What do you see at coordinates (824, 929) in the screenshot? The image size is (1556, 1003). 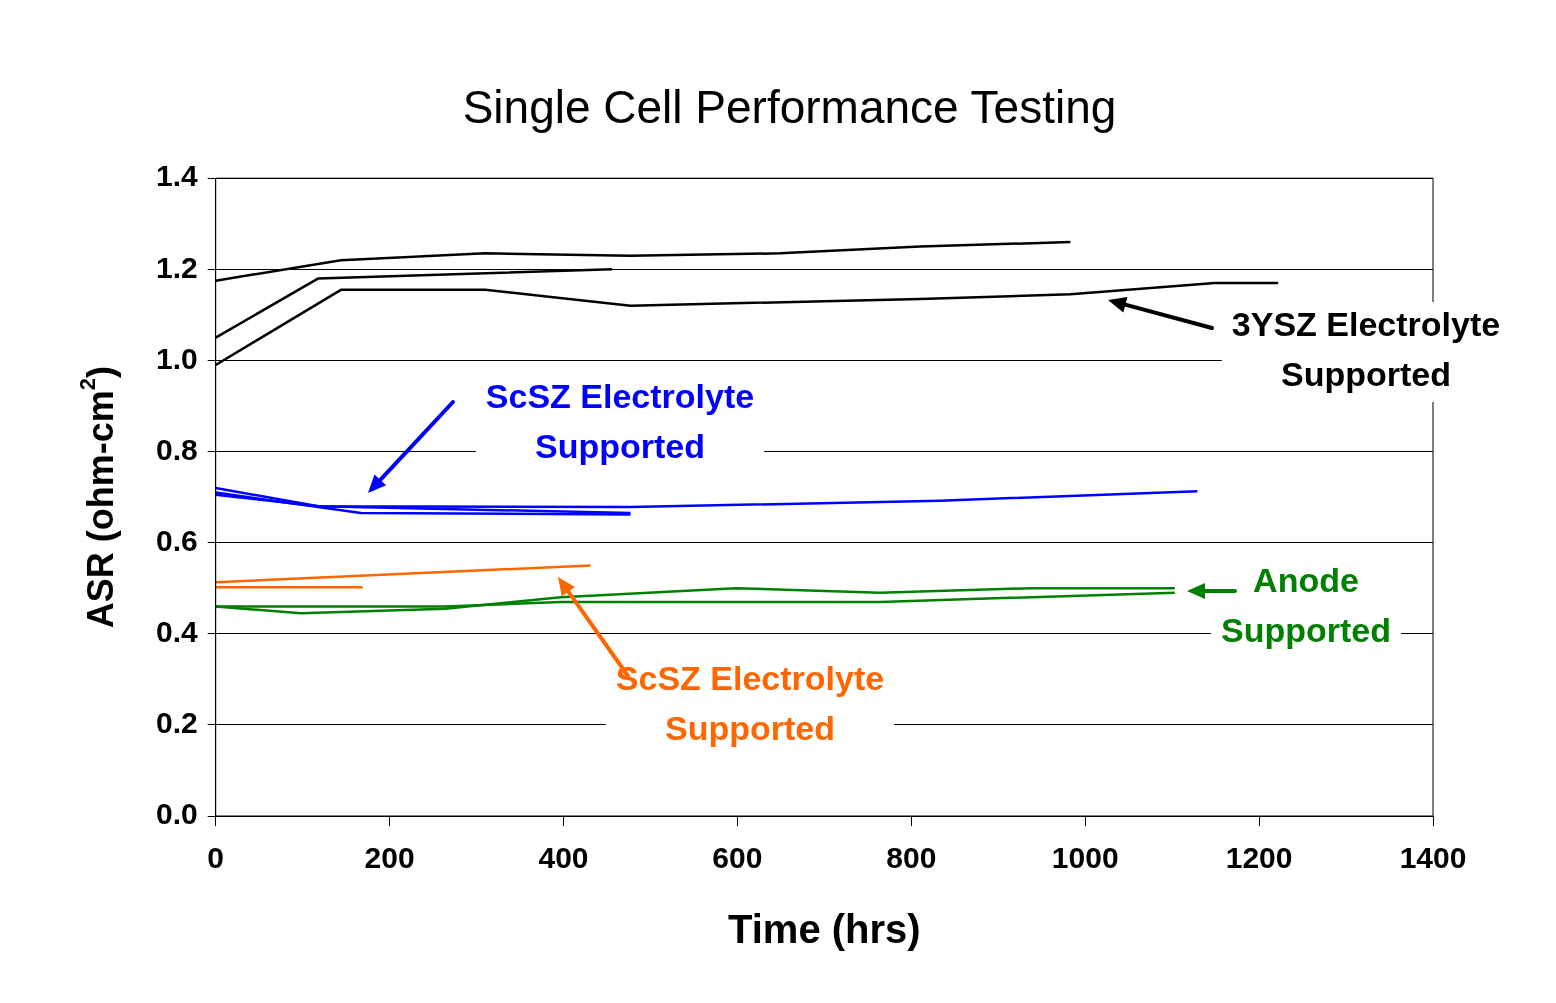 I see `x-axis-title: Time (hrs)` at bounding box center [824, 929].